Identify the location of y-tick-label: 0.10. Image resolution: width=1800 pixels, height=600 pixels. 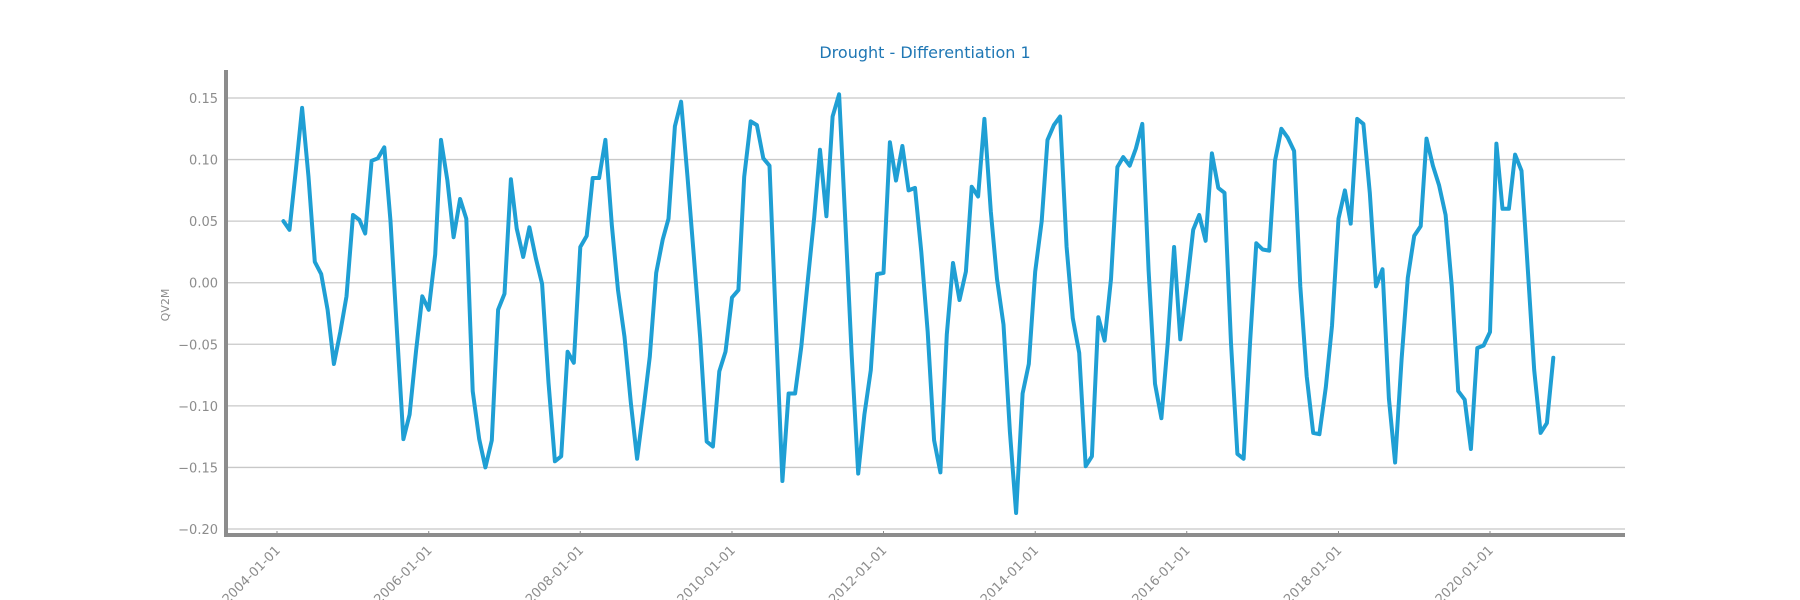
(203, 161).